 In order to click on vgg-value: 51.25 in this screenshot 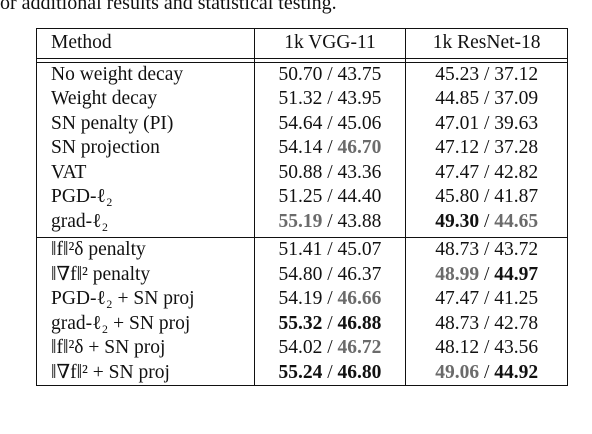, I will do `click(300, 196)`.